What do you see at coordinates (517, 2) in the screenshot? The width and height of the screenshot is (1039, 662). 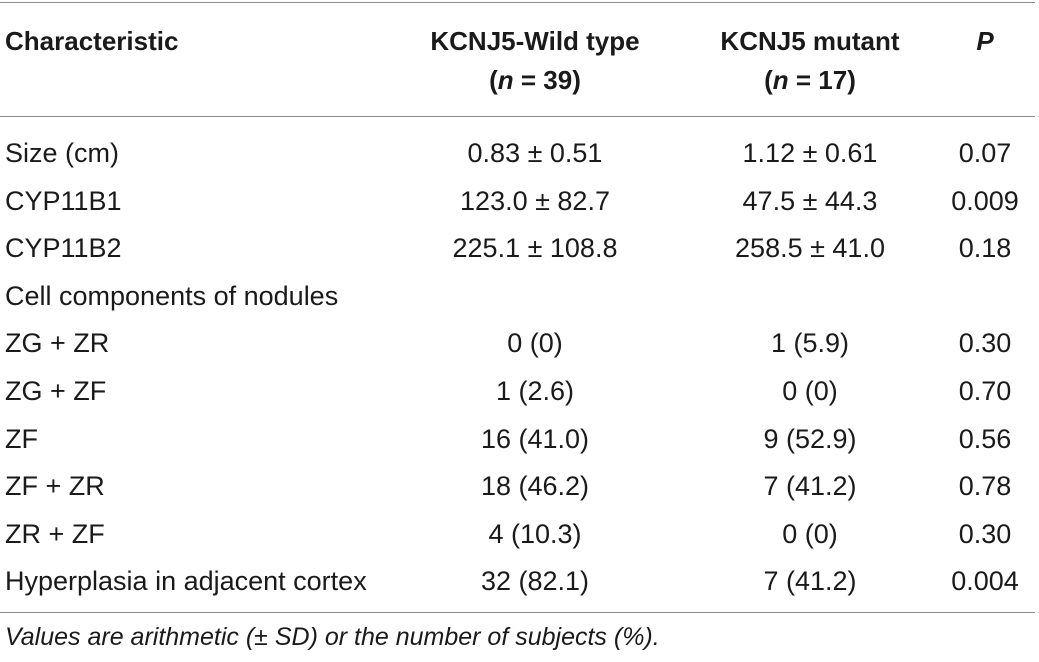 I see `table-top-rule` at bounding box center [517, 2].